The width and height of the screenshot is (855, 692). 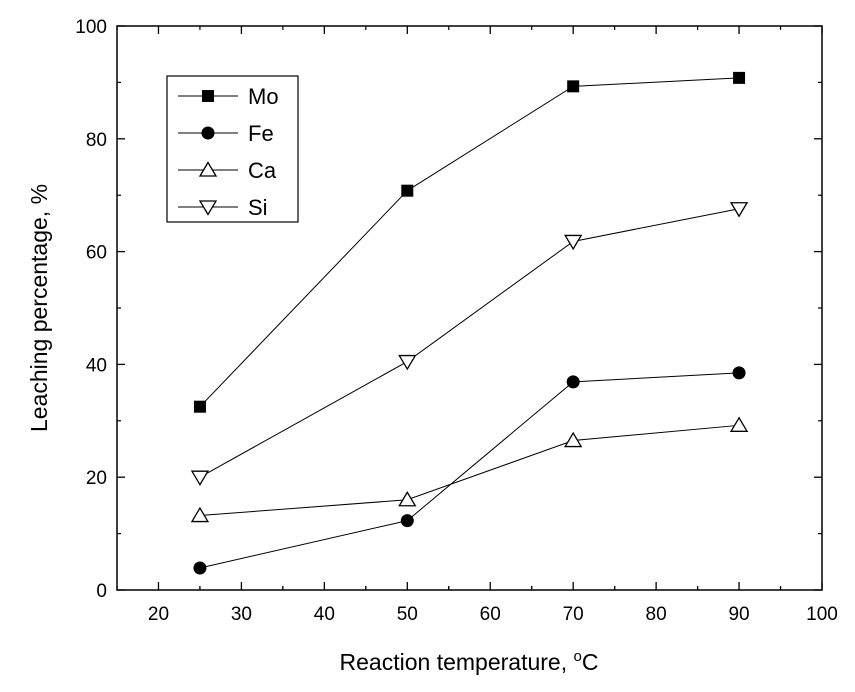 What do you see at coordinates (208, 133) in the screenshot?
I see `legend-marker-fe` at bounding box center [208, 133].